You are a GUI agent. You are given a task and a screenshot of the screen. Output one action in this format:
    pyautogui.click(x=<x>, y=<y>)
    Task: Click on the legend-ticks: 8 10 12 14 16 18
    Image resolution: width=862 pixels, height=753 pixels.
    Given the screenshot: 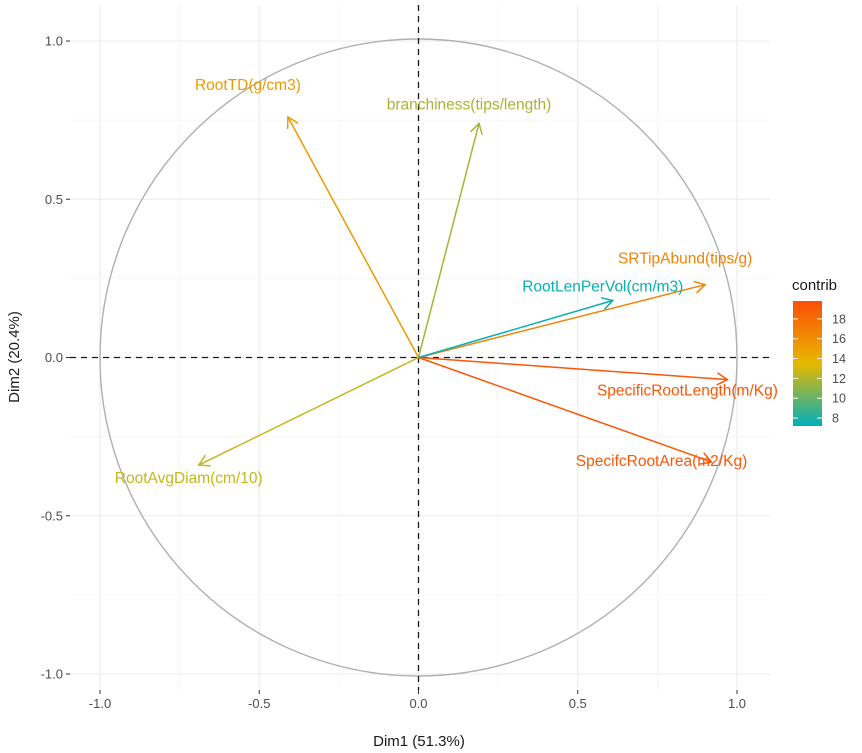 What is the action you would take?
    pyautogui.click(x=819, y=369)
    